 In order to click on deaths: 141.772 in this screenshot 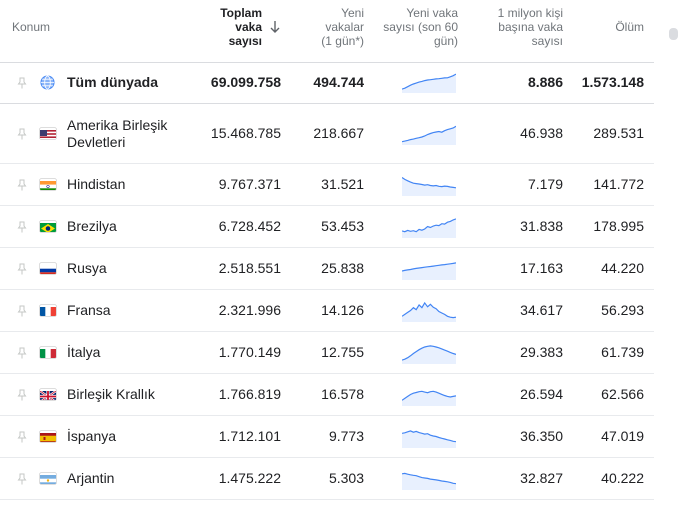, I will do `click(618, 184)`.